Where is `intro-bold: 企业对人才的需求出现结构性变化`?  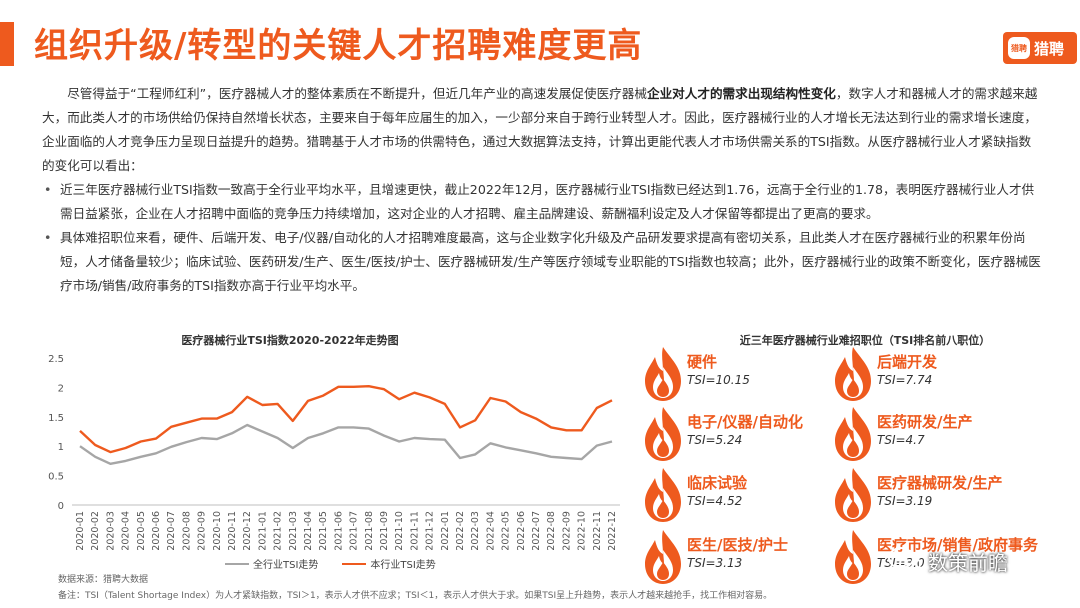
intro-bold: 企业对人才的需求出现结构性变化 is located at coordinates (741, 93).